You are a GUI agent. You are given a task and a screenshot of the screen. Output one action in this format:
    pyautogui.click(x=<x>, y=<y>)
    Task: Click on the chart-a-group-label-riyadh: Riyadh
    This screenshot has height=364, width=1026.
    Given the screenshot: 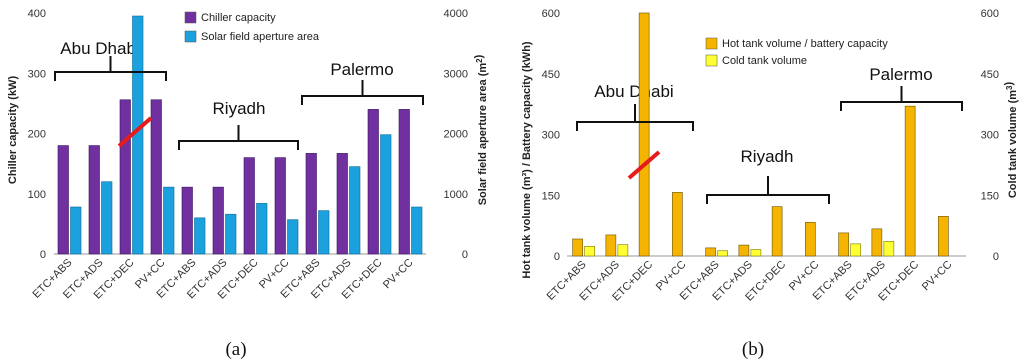 What is the action you would take?
    pyautogui.click(x=239, y=108)
    